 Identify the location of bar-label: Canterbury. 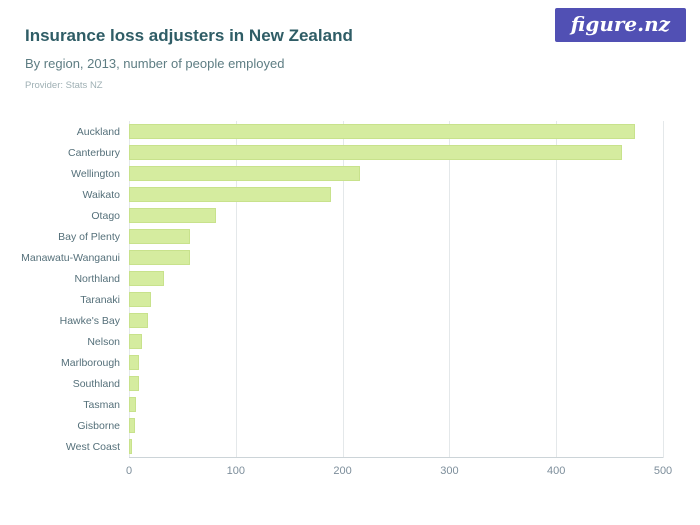
(94, 152).